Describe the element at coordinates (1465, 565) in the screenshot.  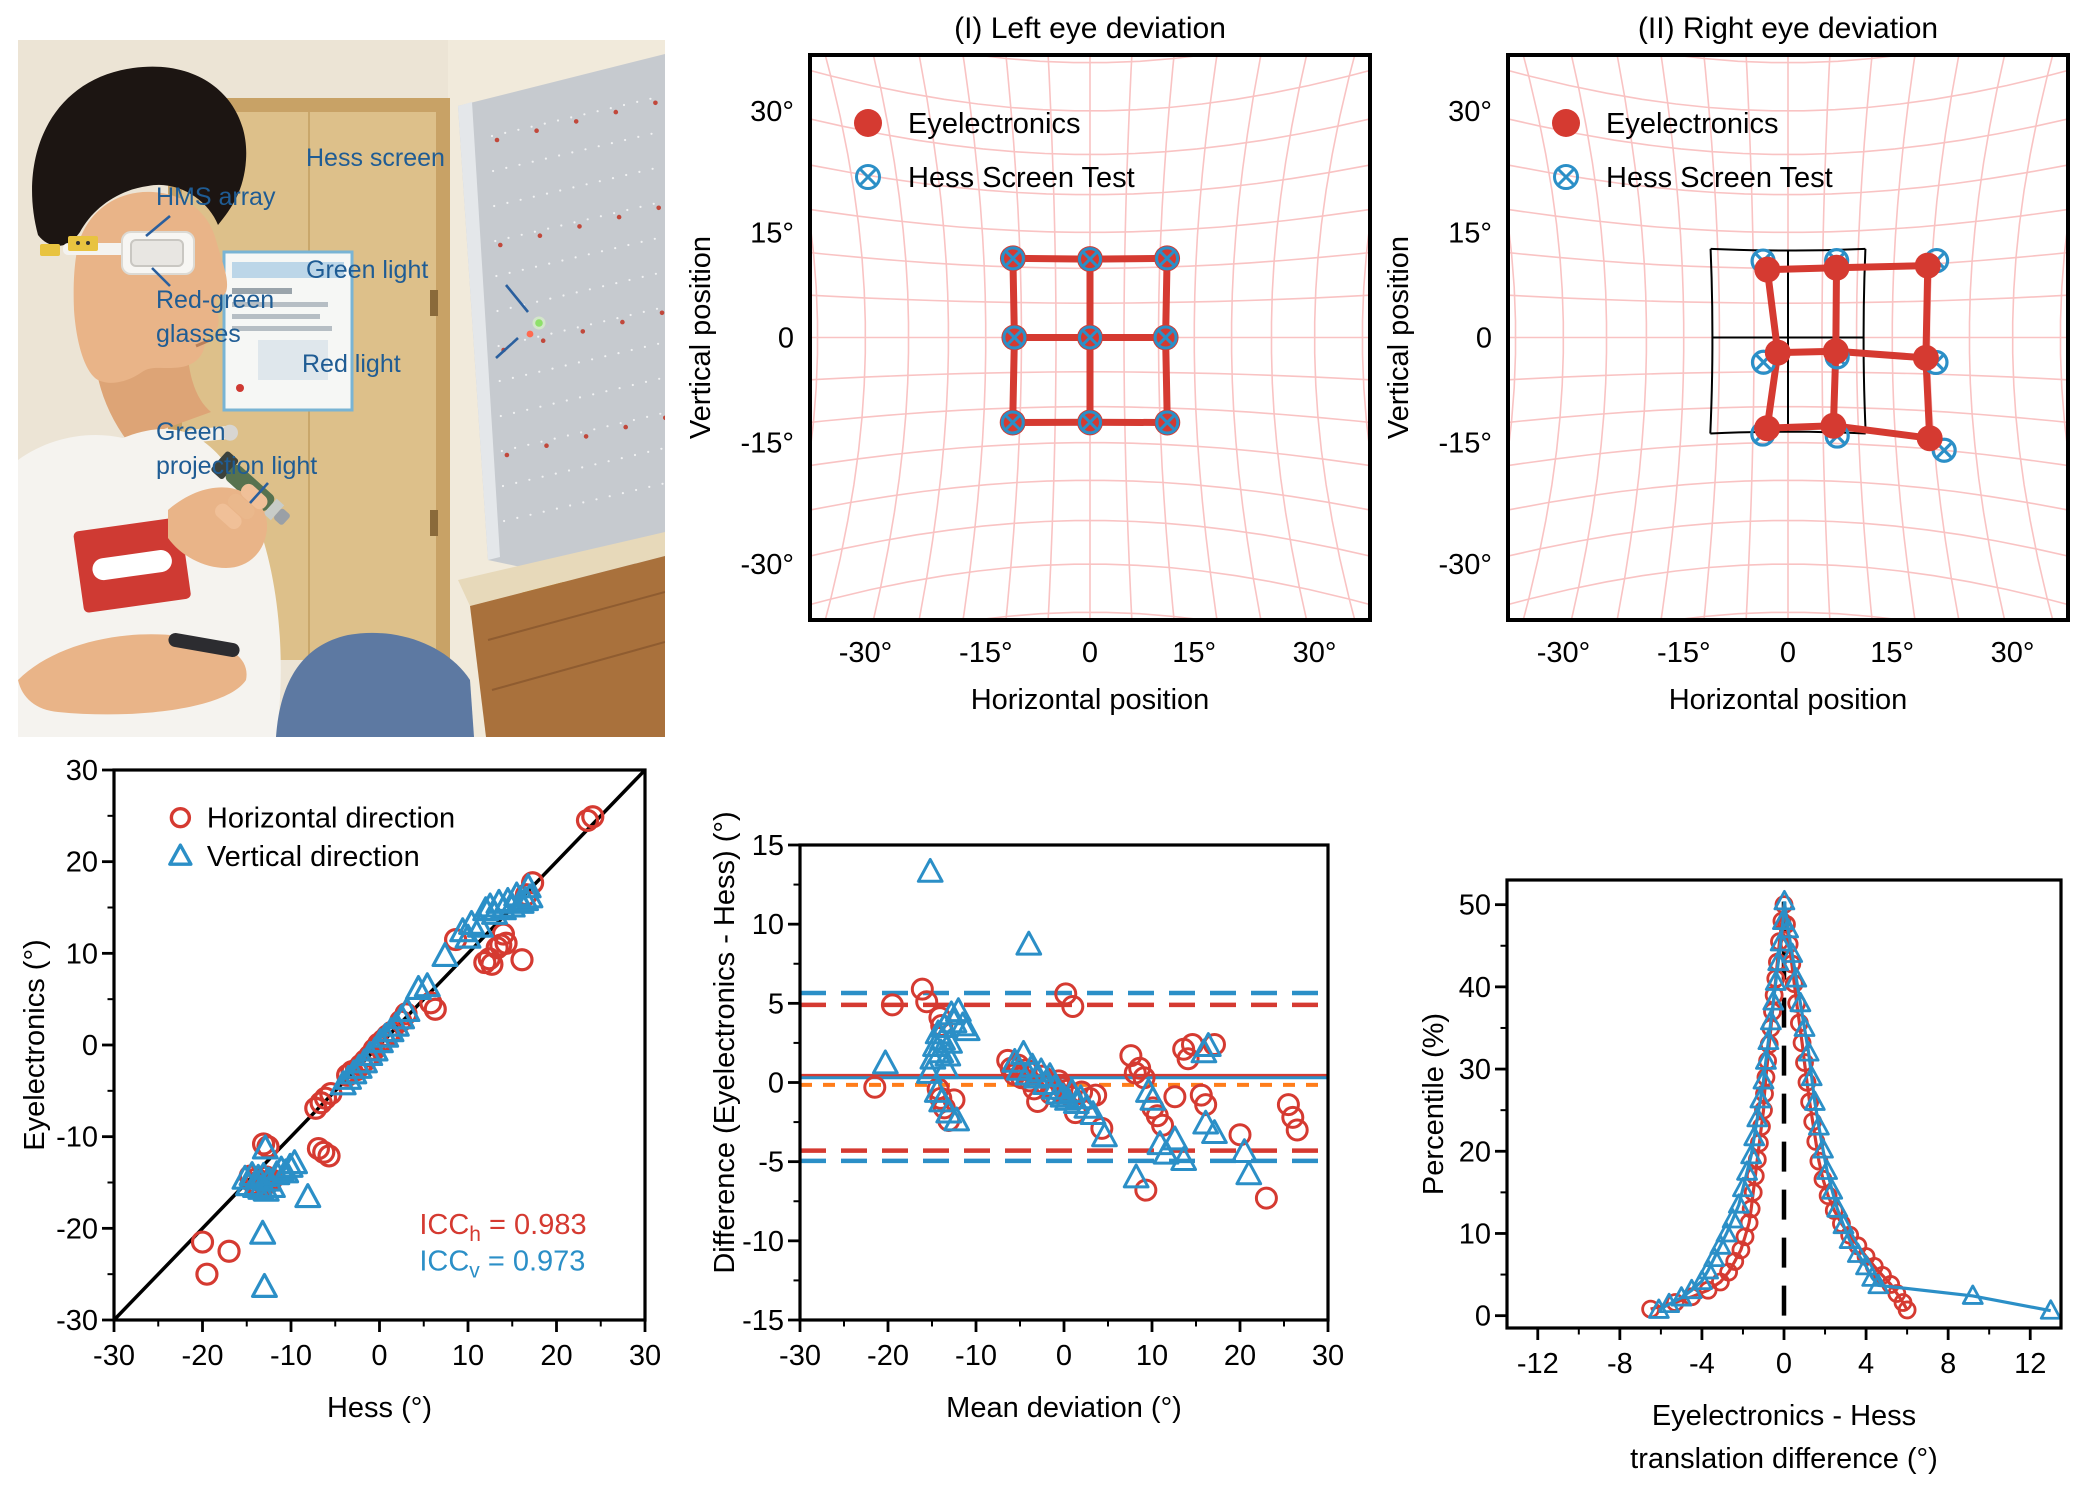
I see `y-tick-label: -30°` at that location.